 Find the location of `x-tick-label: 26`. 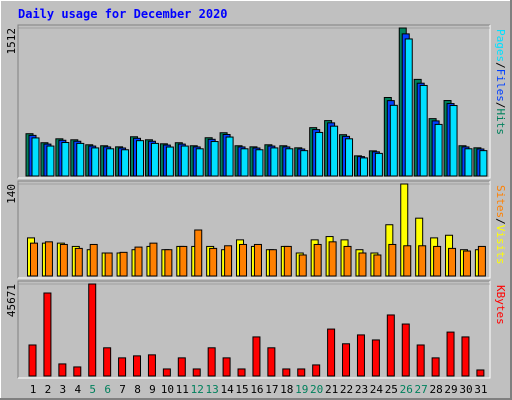

x-tick-label: 26 is located at coordinates (406, 389).